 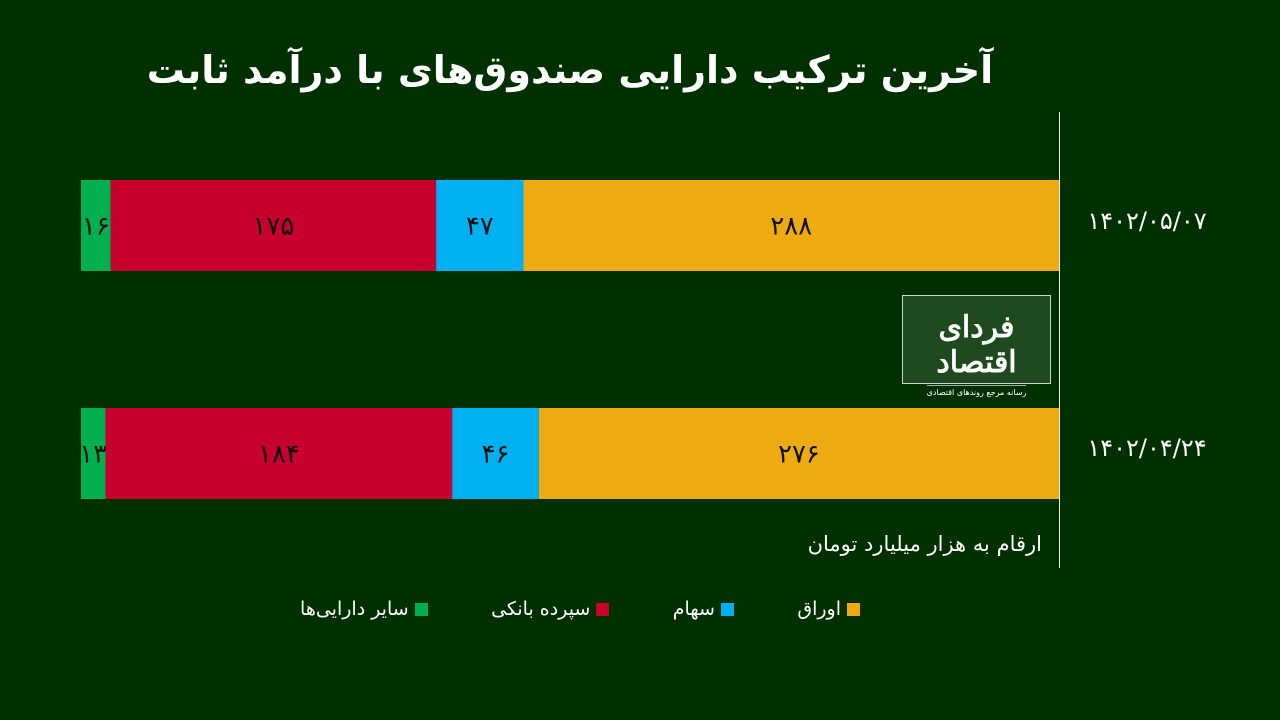 I want to click on legend: سایر دارایی‌ها سپرده بانکی سهام اوراق, so click(x=580, y=609).